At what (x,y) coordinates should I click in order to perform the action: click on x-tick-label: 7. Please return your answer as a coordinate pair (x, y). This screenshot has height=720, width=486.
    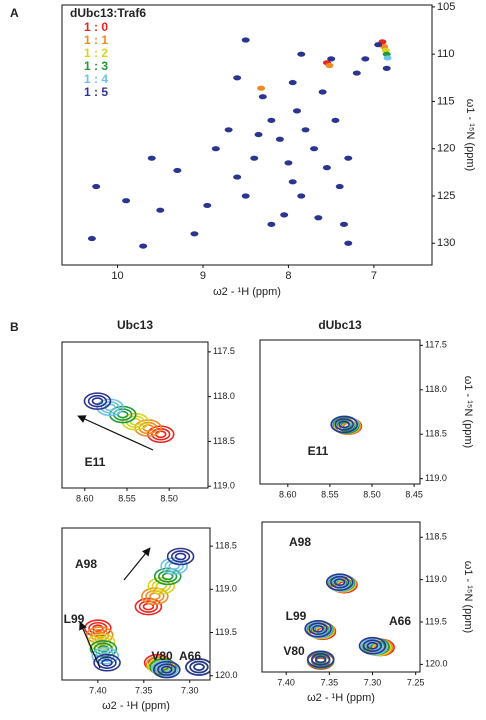
    Looking at the image, I should click on (374, 276).